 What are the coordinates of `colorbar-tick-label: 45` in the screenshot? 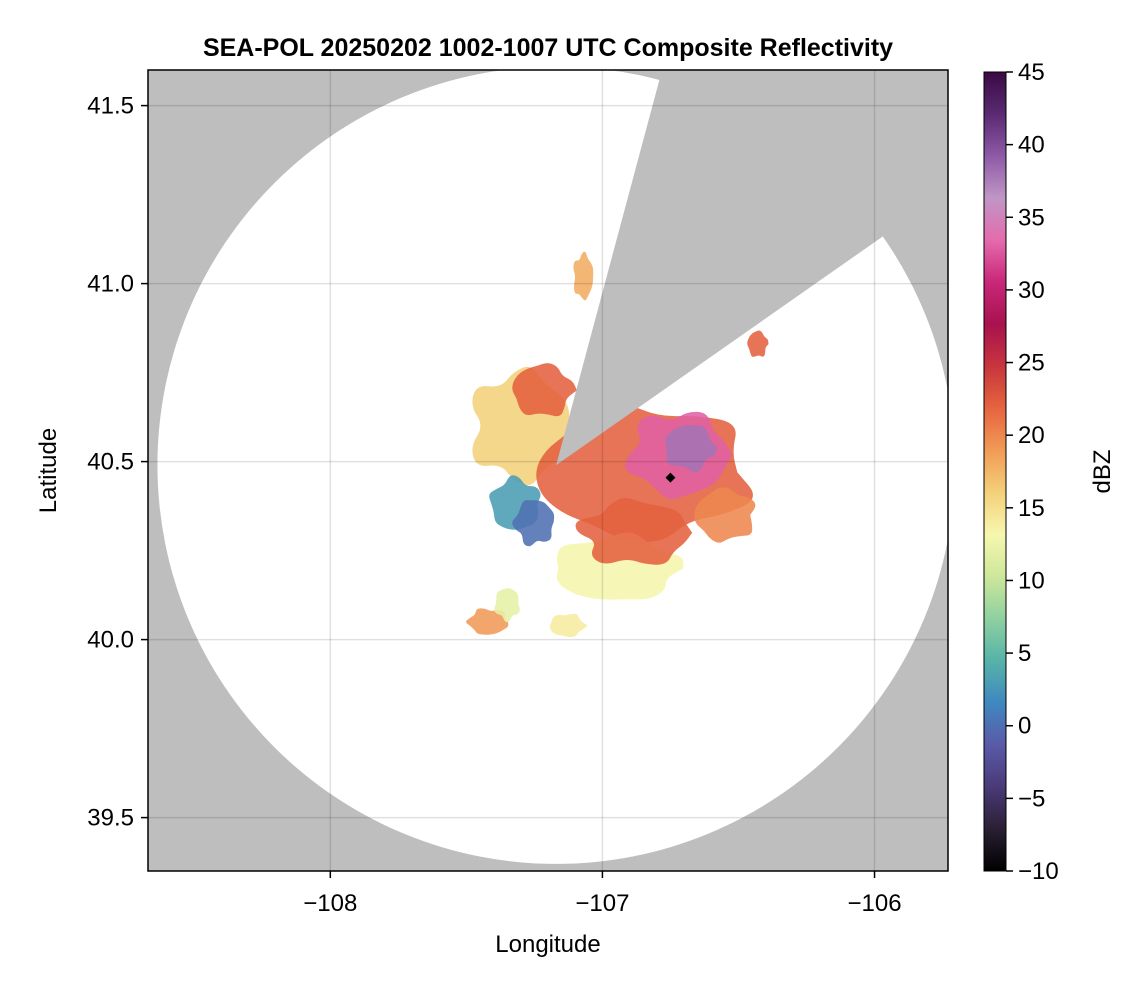 It's located at (1031, 72).